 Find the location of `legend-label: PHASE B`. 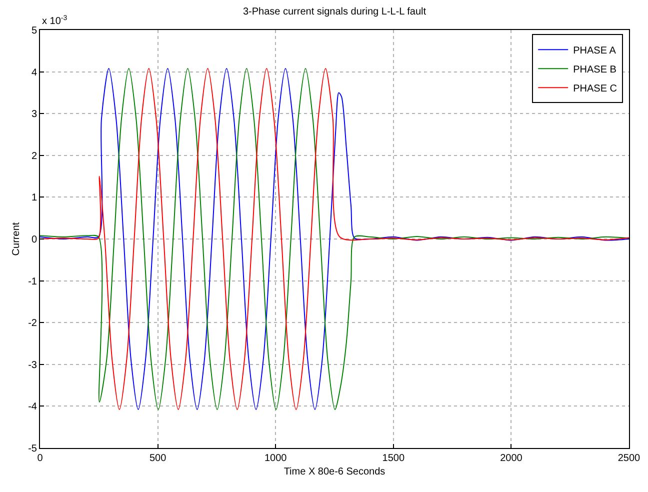

legend-label: PHASE B is located at coordinates (595, 70).